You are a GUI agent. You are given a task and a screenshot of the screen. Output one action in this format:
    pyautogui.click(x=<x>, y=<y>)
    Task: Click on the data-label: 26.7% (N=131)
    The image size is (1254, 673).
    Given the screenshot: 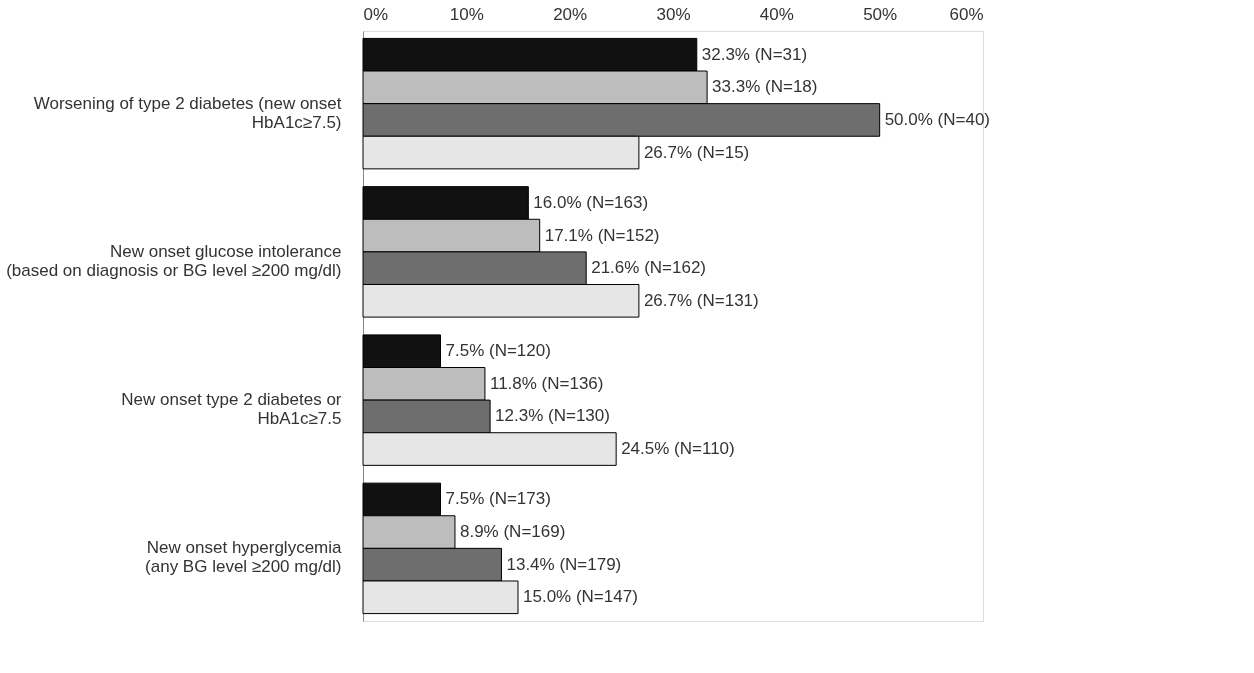 What is the action you would take?
    pyautogui.click(x=701, y=300)
    